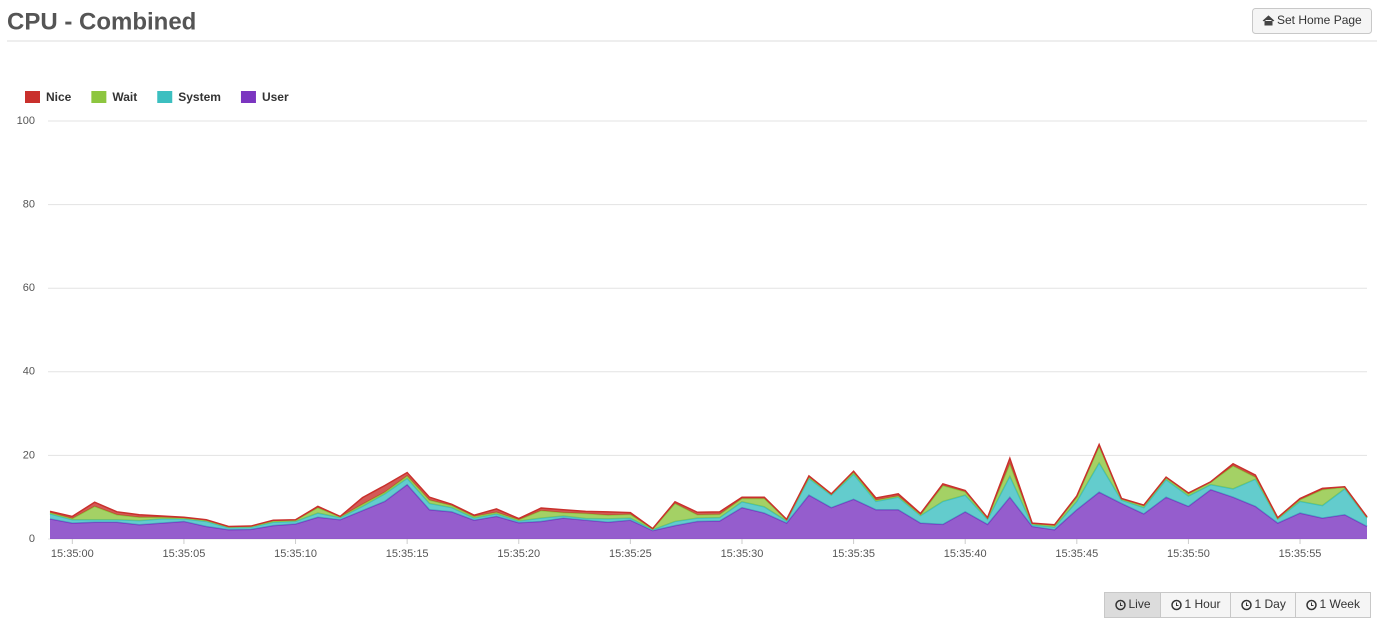  Describe the element at coordinates (124, 97) in the screenshot. I see `legend-label: Wait` at that location.